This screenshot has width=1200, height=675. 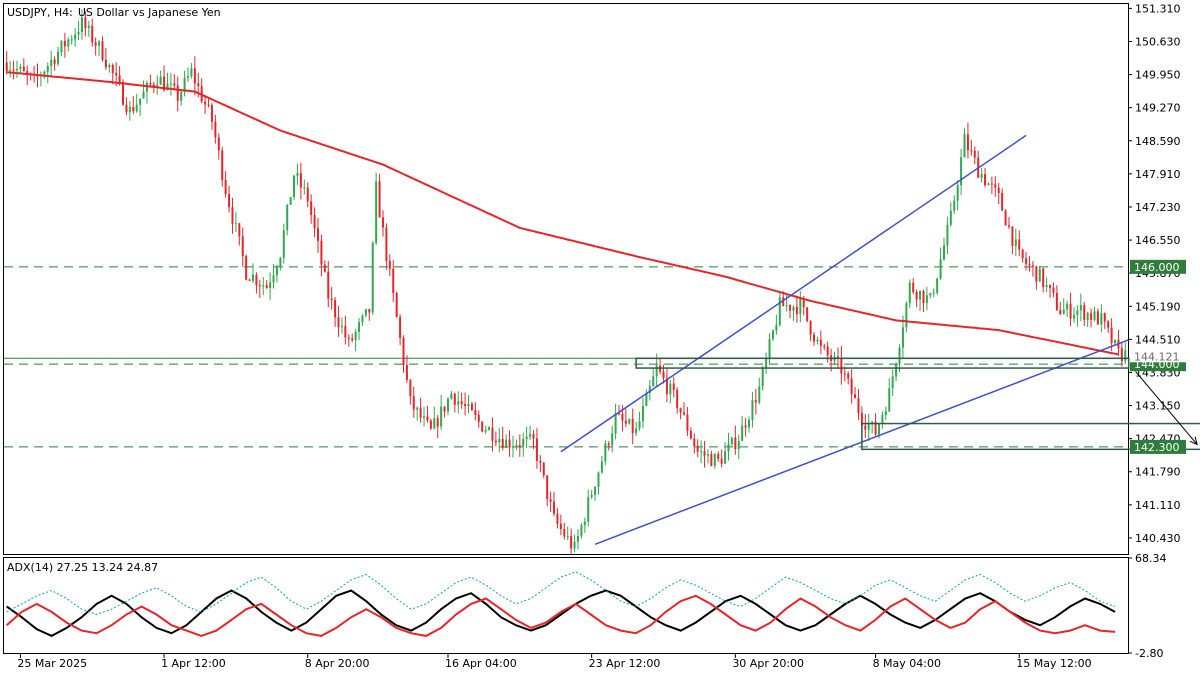 What do you see at coordinates (1053, 663) in the screenshot?
I see `time-tick-label: 15 May 12:00` at bounding box center [1053, 663].